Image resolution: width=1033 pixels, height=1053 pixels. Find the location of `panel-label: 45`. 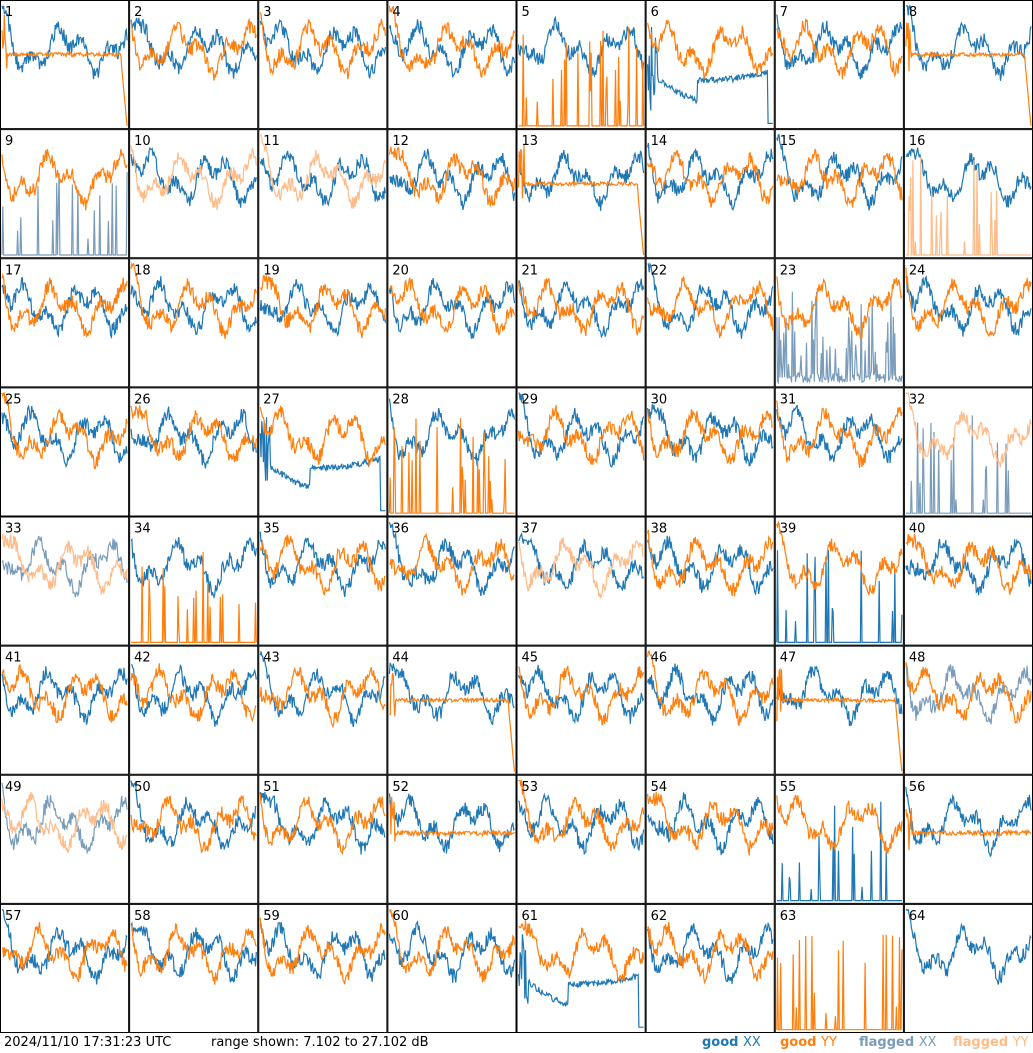

panel-label: 45 is located at coordinates (530, 658).